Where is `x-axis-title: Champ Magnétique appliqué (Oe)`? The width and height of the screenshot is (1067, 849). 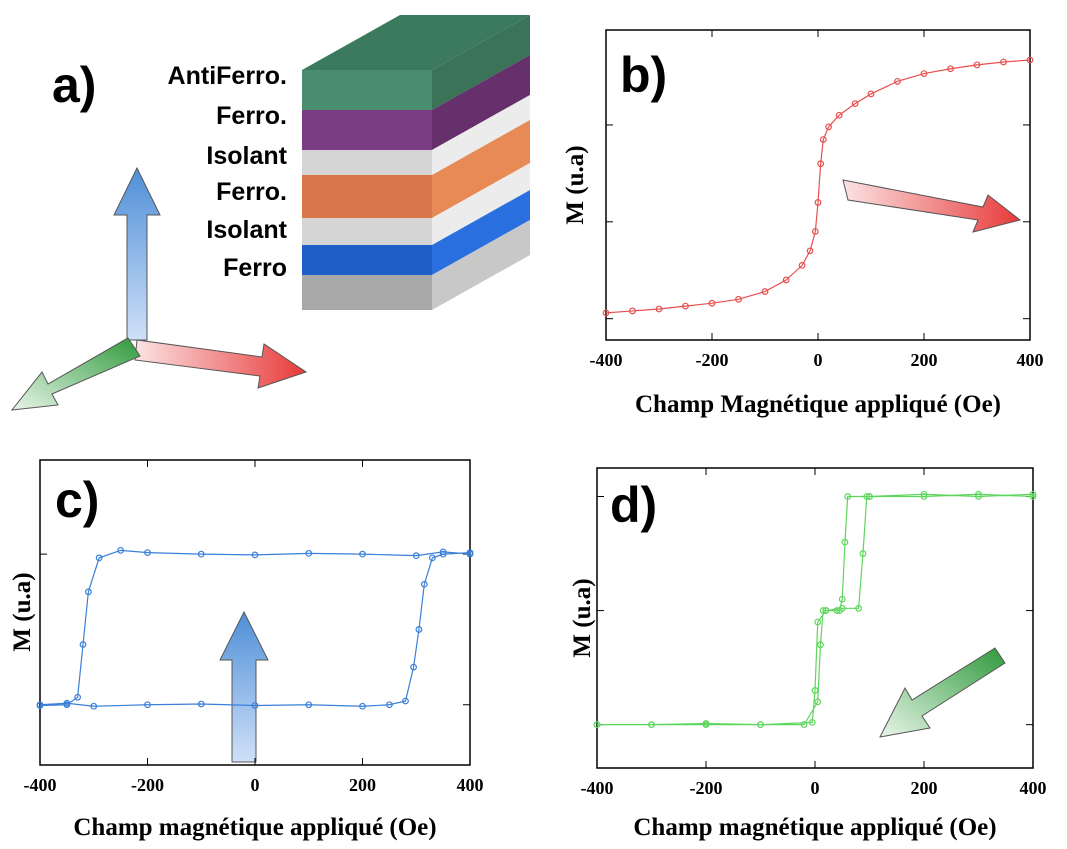
x-axis-title: Champ Magnétique appliqué (Oe) is located at coordinates (818, 404).